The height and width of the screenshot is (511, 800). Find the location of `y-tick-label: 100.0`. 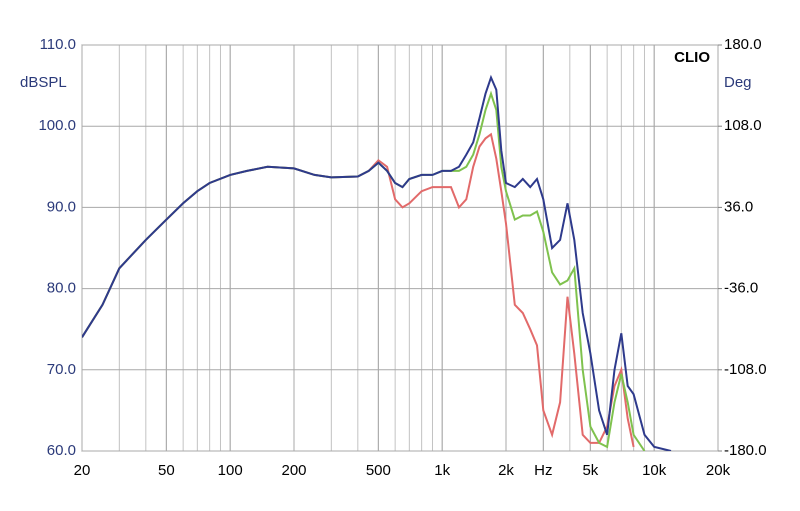

y-tick-label: 100.0 is located at coordinates (57, 125).